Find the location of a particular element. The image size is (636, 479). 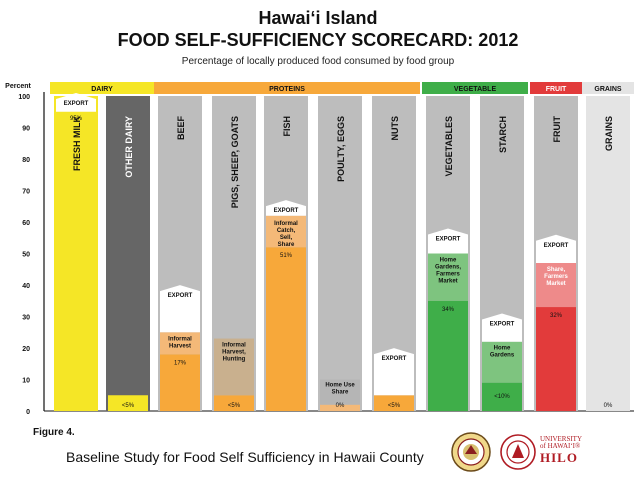

bar-title-nuts: NUTS is located at coordinates (395, 128).